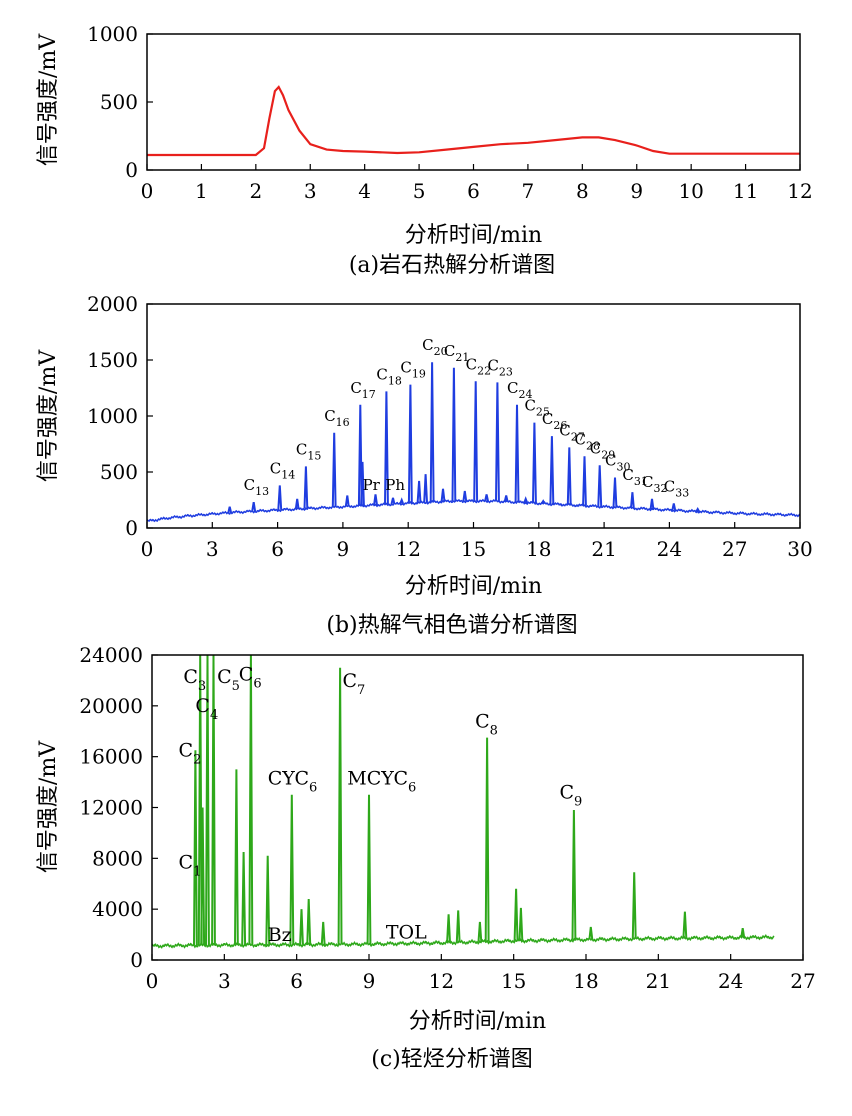  What do you see at coordinates (434, 347) in the screenshot?
I see `peak-label: C20` at bounding box center [434, 347].